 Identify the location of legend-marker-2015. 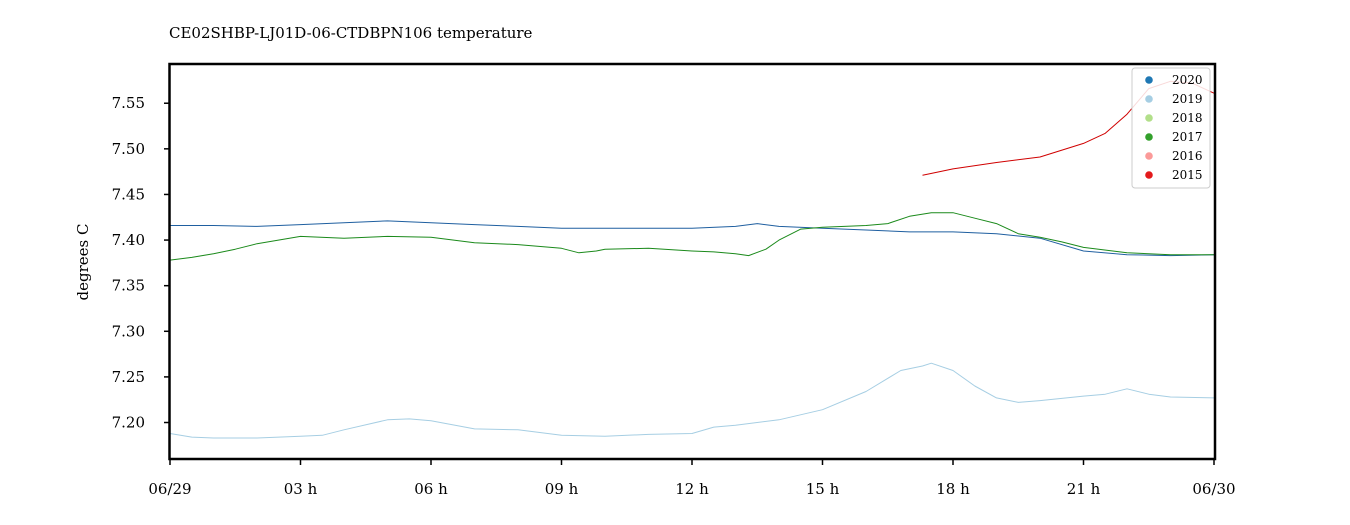
(1149, 175).